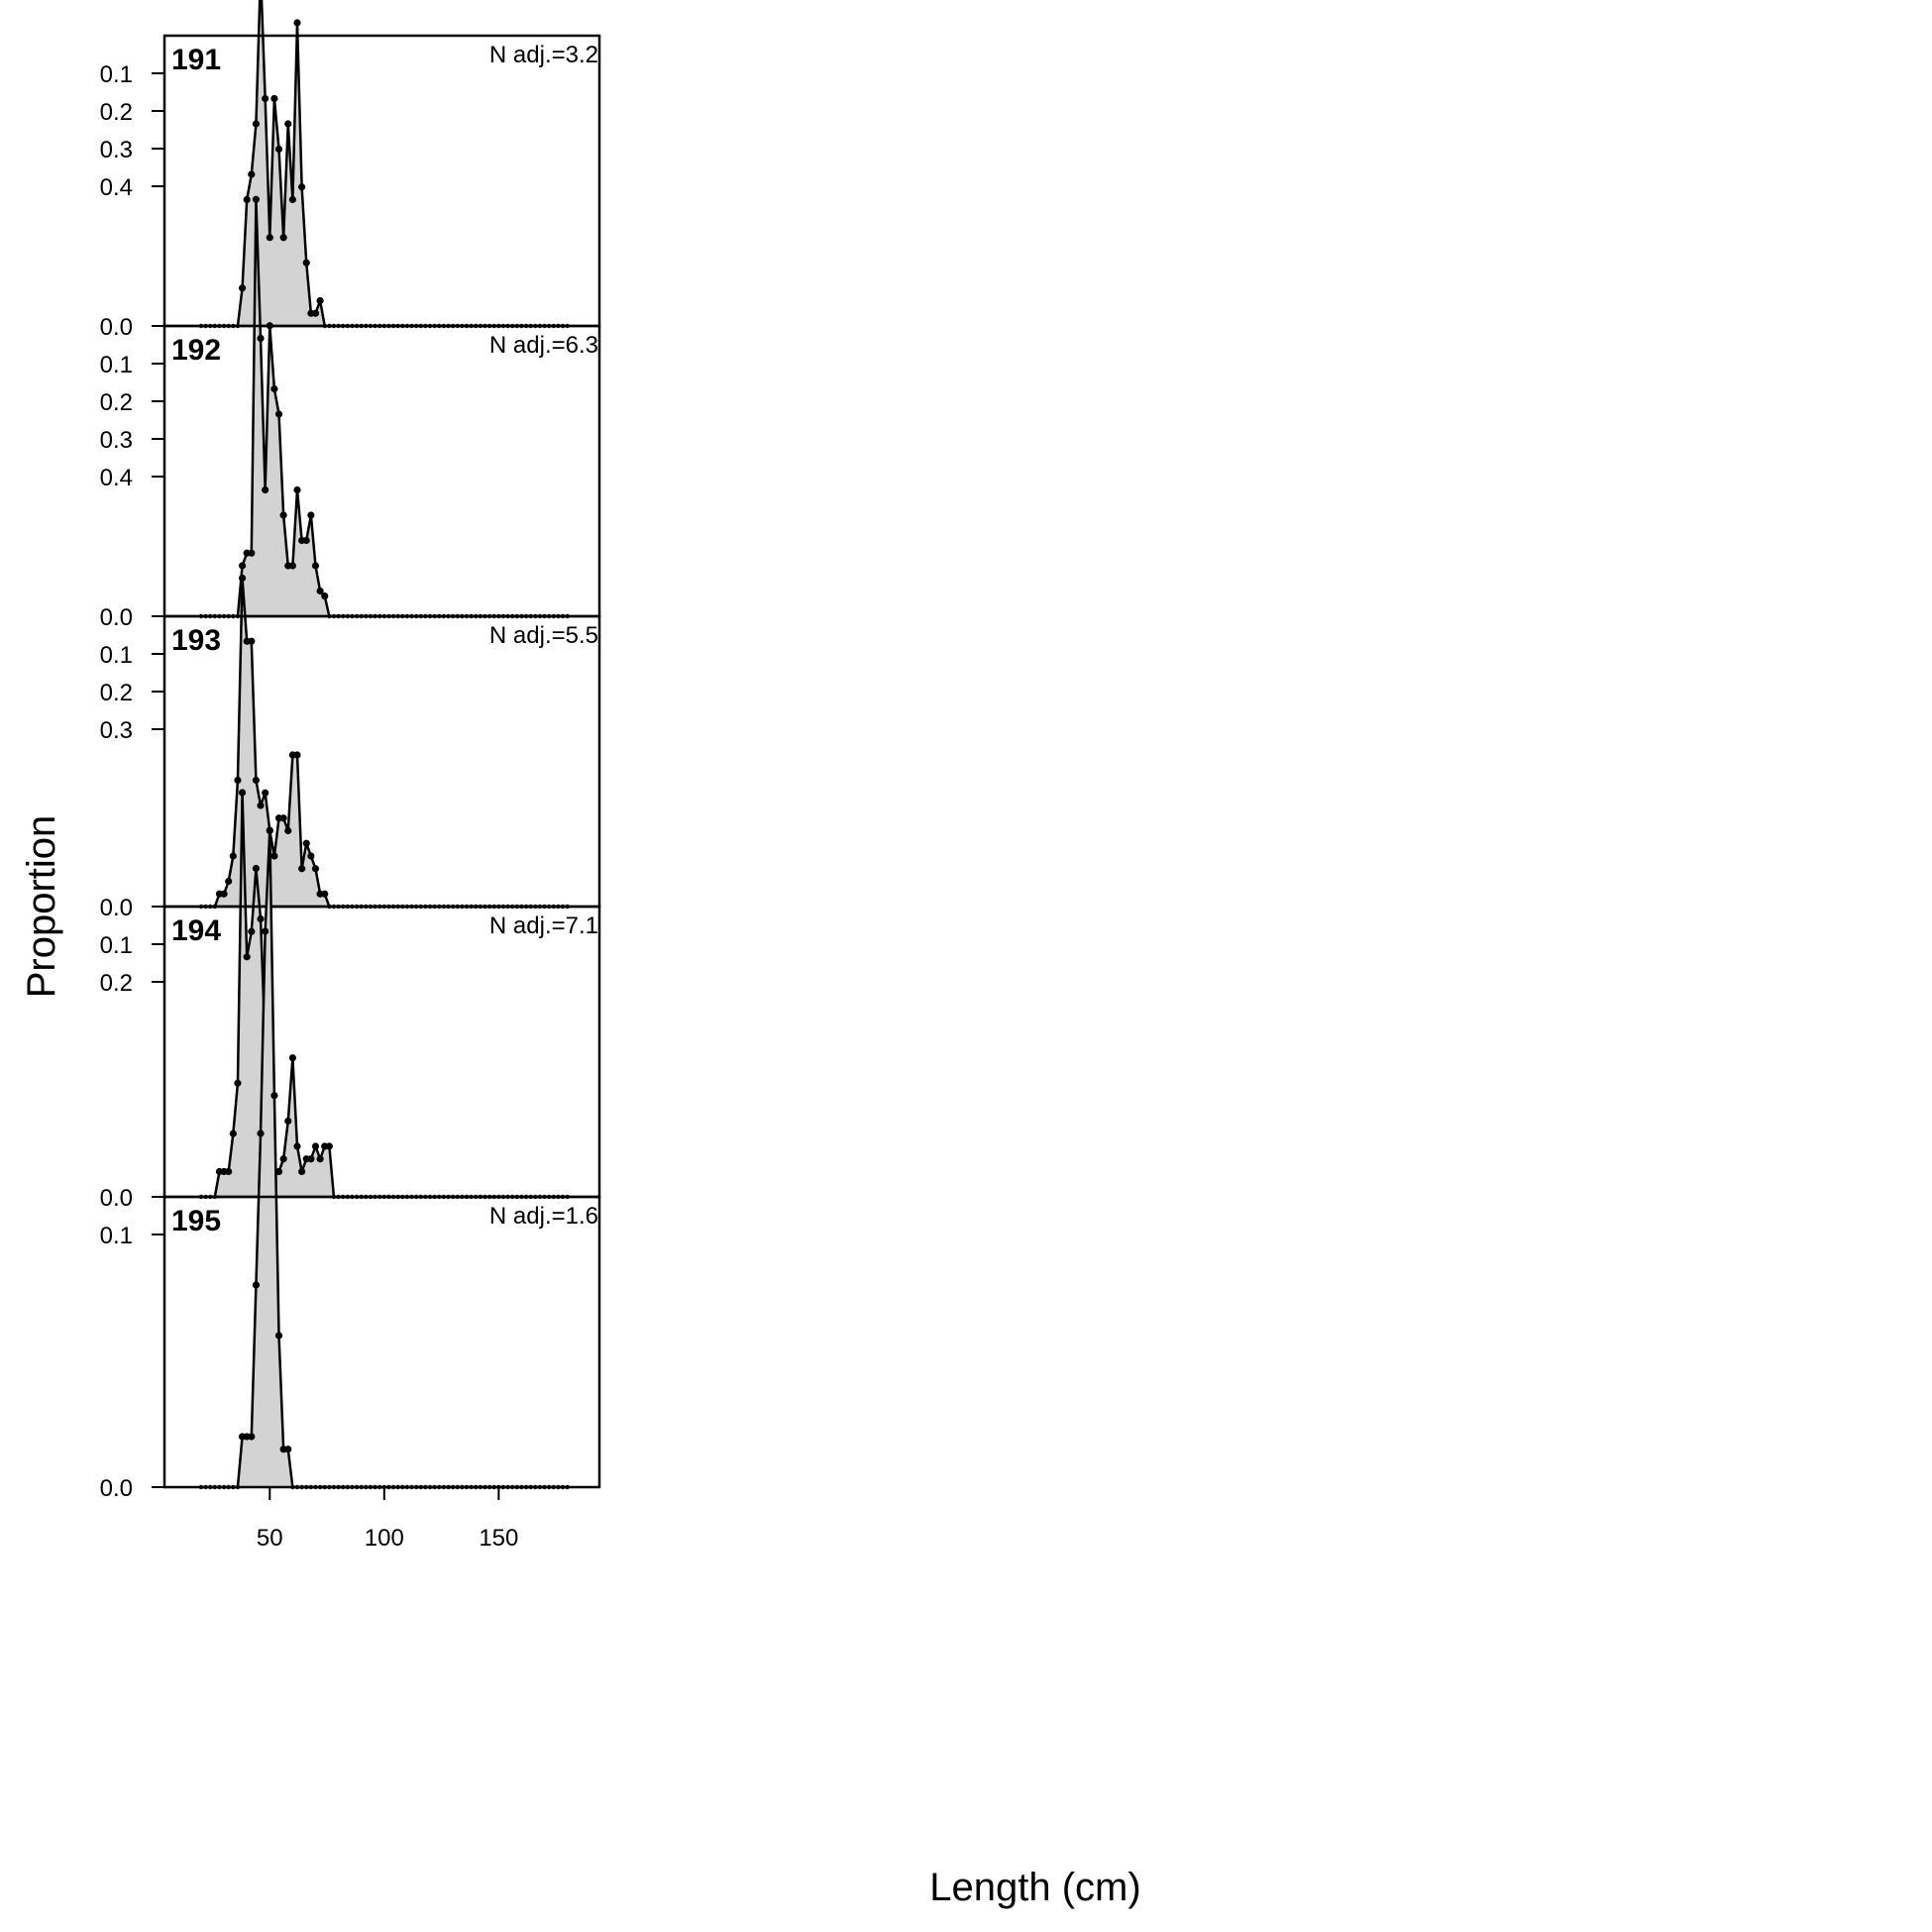  I want to click on panel-194: 0.0 0.1 0.2 0.3 0.4 194 N adj.=7.1, so click(350, 693).